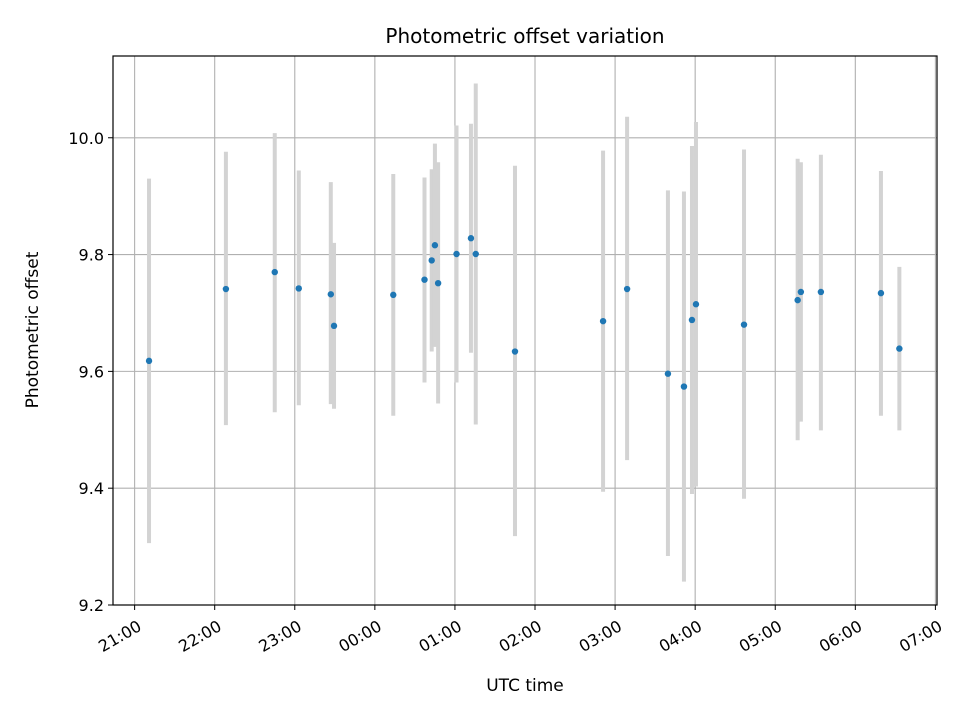 The height and width of the screenshot is (720, 960). What do you see at coordinates (33, 329) in the screenshot?
I see `y-axis-title: Photometric offset` at bounding box center [33, 329].